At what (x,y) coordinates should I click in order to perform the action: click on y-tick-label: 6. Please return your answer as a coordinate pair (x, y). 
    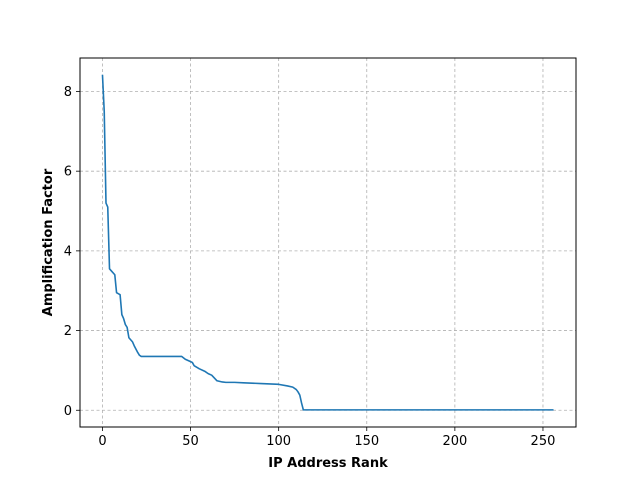
    Looking at the image, I should click on (68, 172).